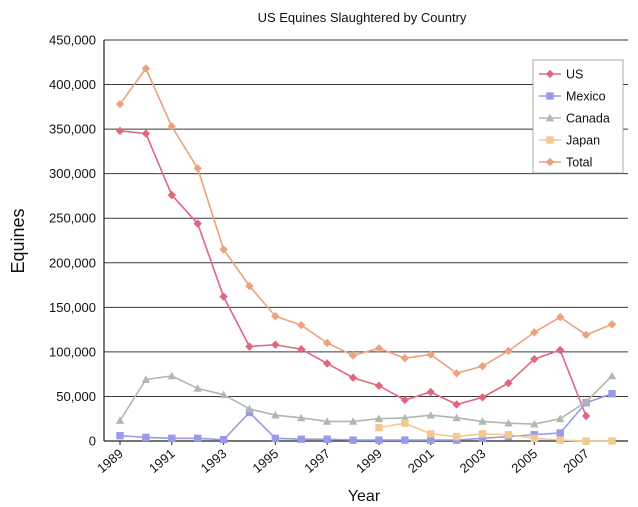 The width and height of the screenshot is (638, 507). What do you see at coordinates (574, 75) in the screenshot?
I see `legend-label: US` at bounding box center [574, 75].